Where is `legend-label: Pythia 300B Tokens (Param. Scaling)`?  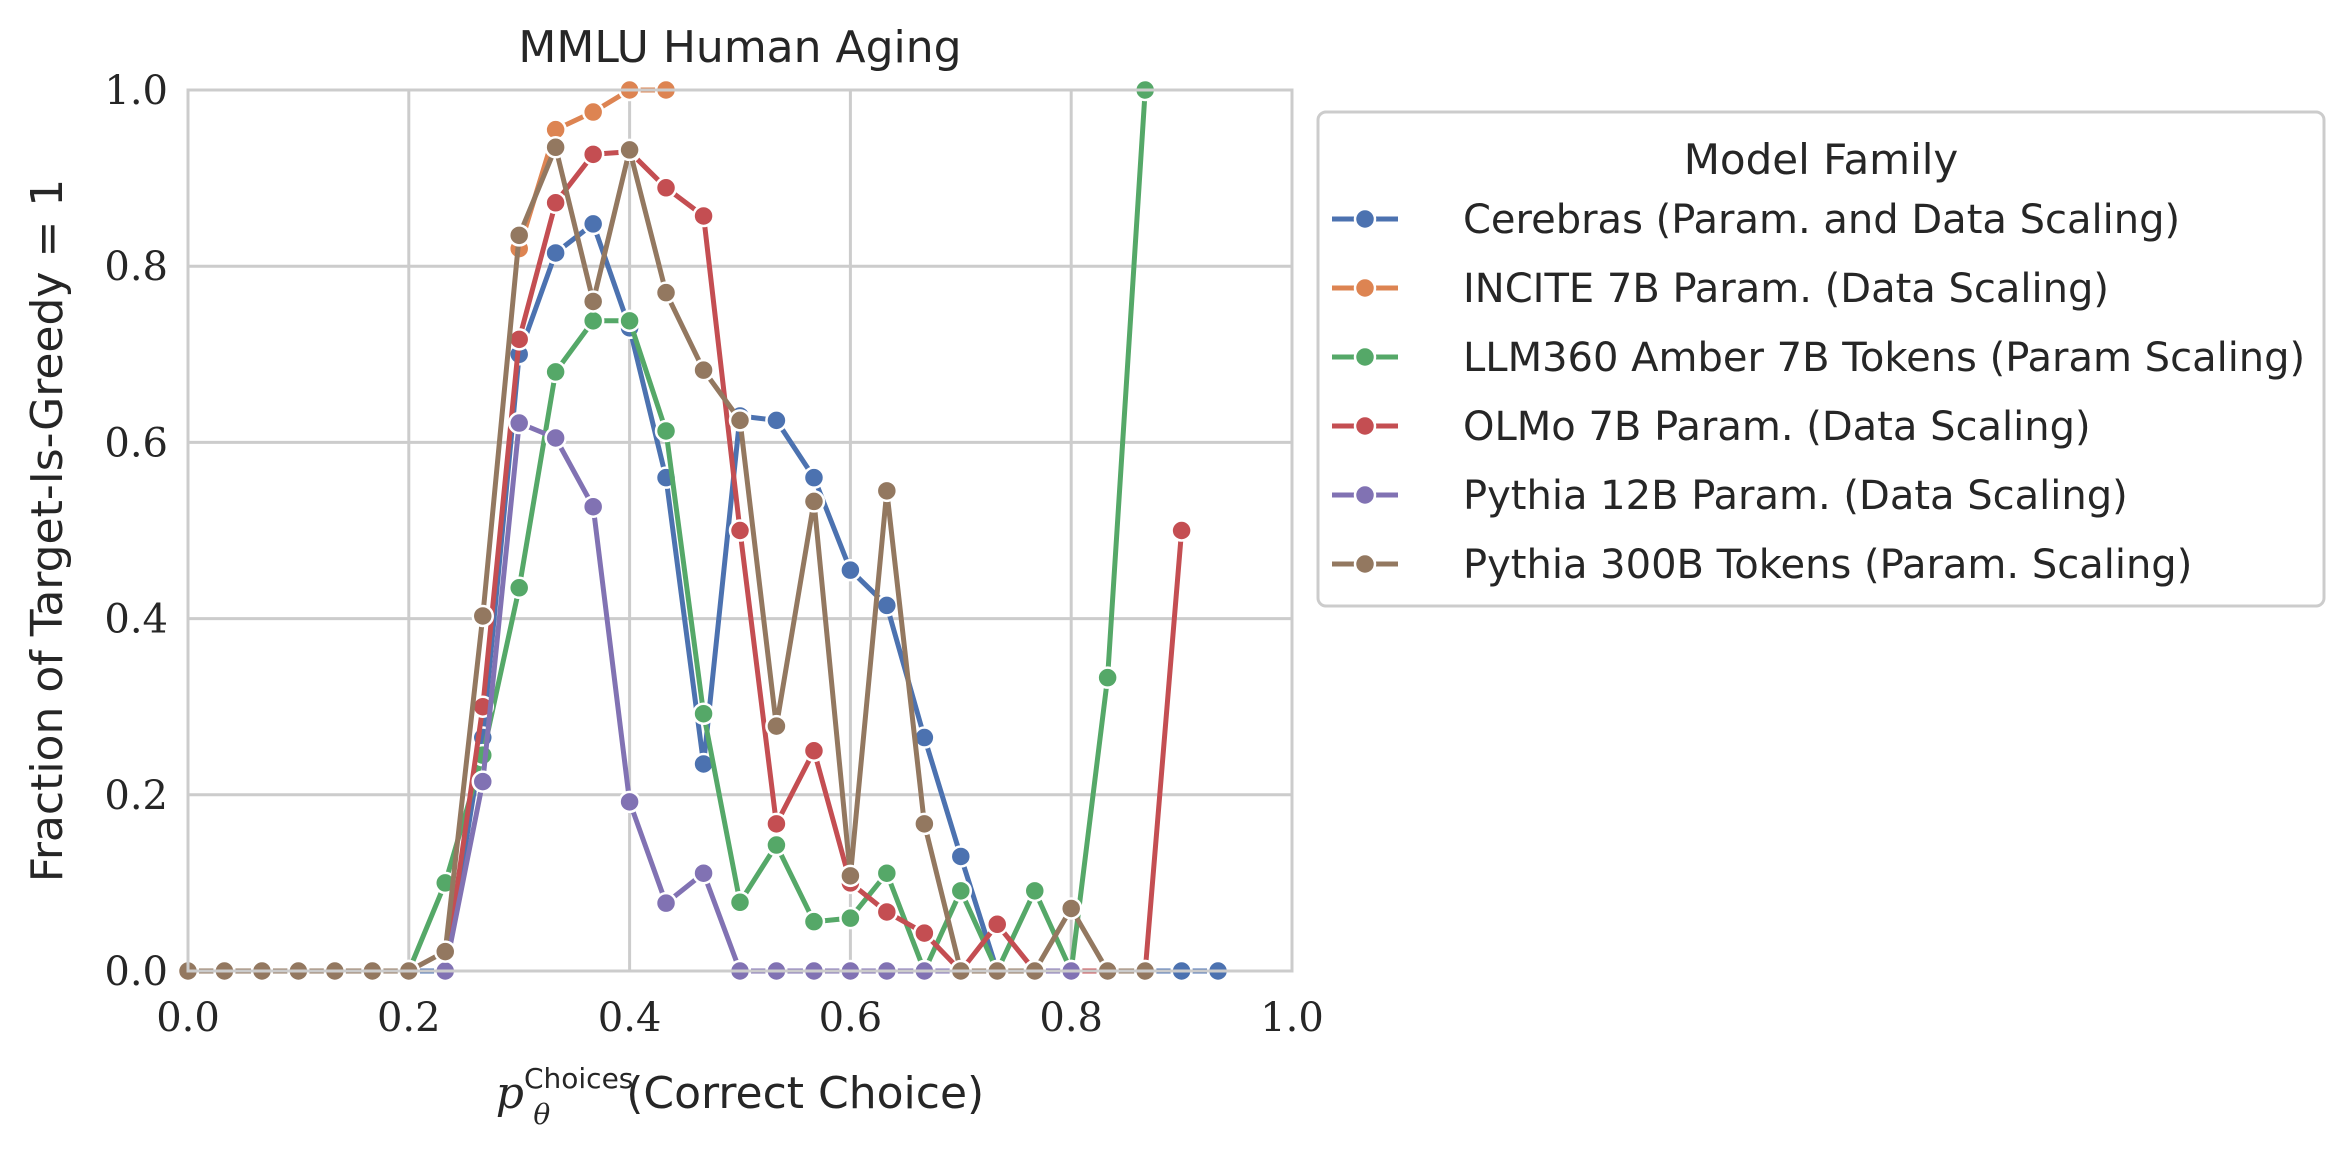 legend-label: Pythia 300B Tokens (Param. Scaling) is located at coordinates (1827, 565).